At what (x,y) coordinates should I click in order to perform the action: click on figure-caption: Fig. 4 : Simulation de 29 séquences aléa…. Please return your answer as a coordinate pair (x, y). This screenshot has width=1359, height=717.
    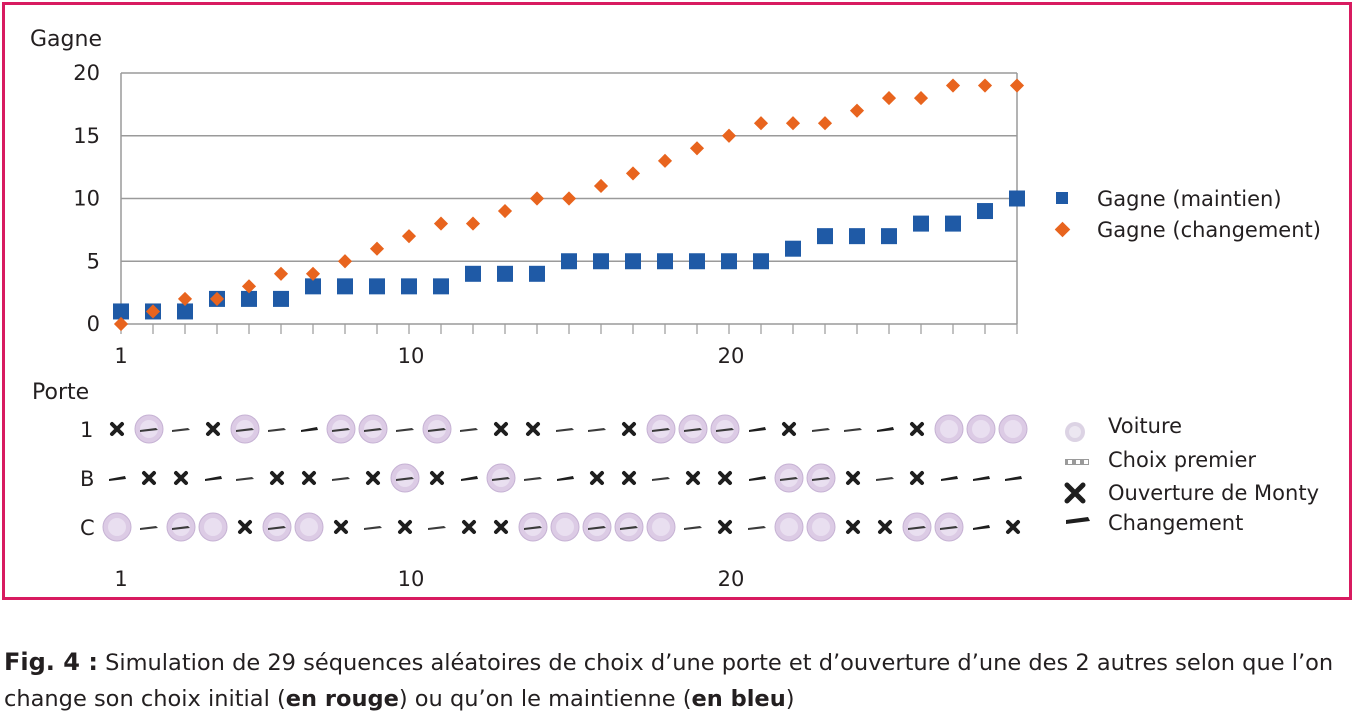
    Looking at the image, I should click on (680, 680).